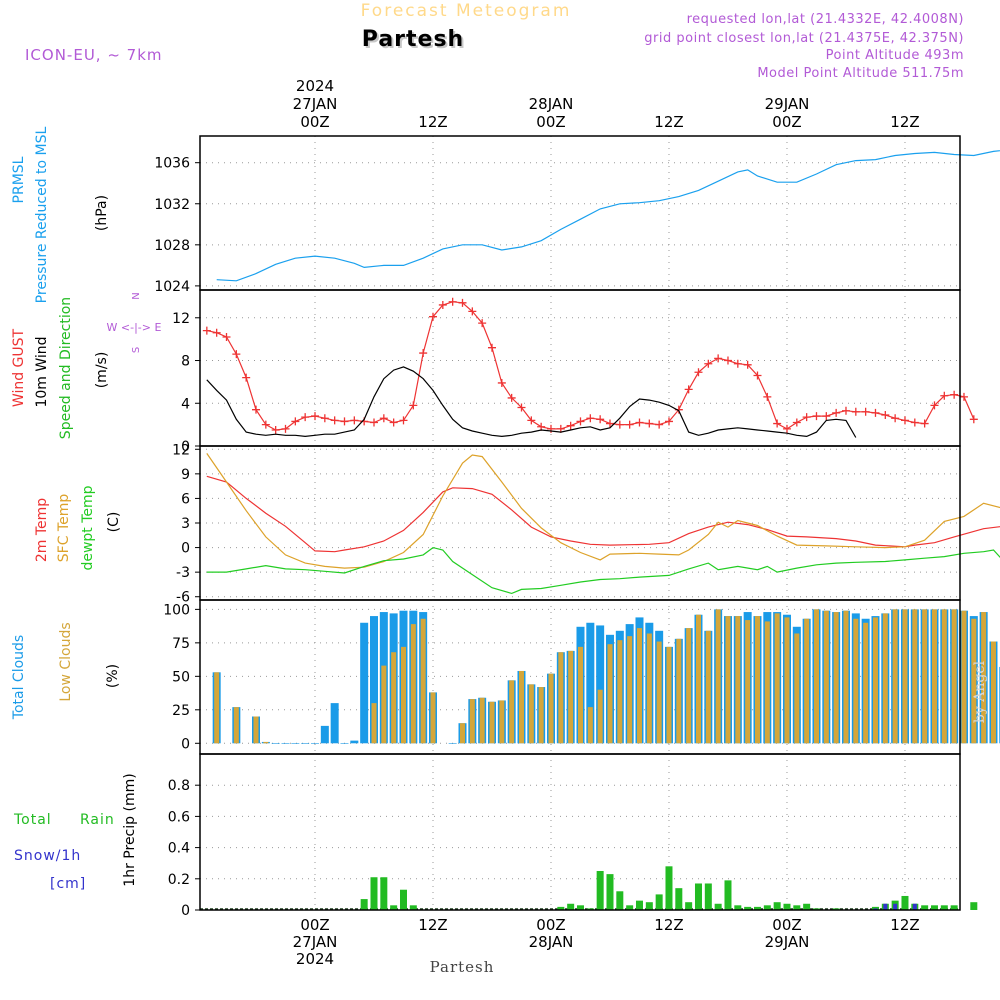  Describe the element at coordinates (551, 104) in the screenshot. I see `time-label-top: 28JAN` at that location.